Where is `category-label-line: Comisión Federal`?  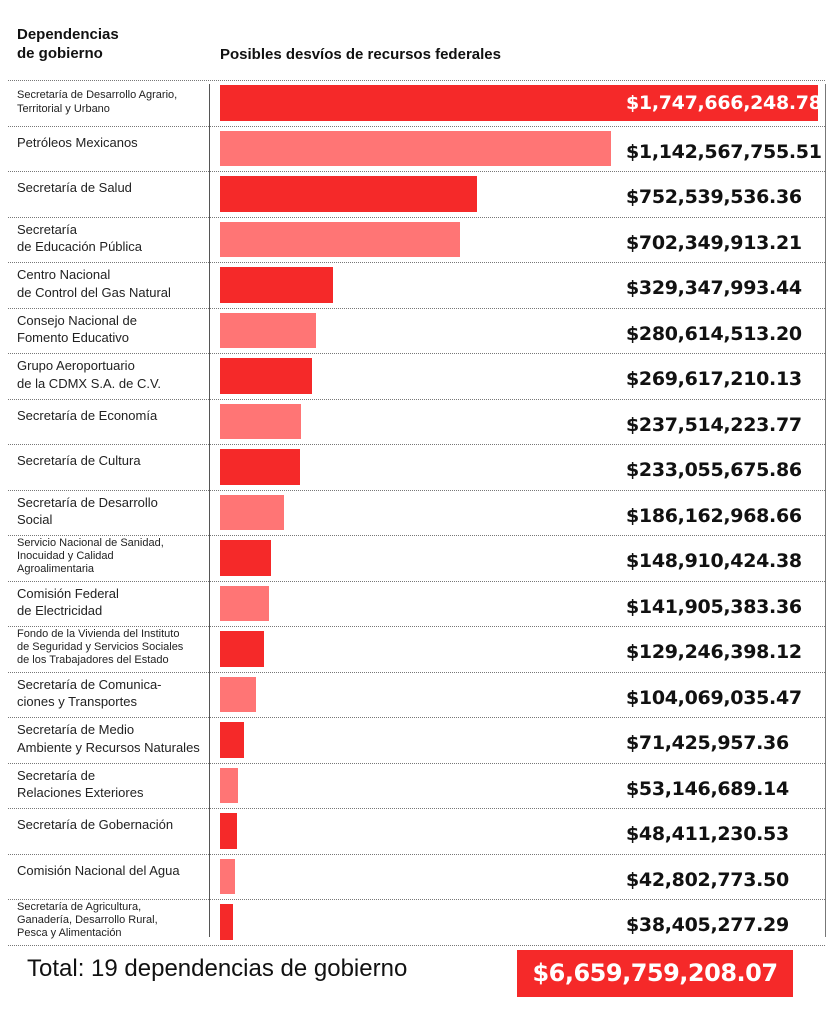
category-label-line: Comisión Federal is located at coordinates (68, 593).